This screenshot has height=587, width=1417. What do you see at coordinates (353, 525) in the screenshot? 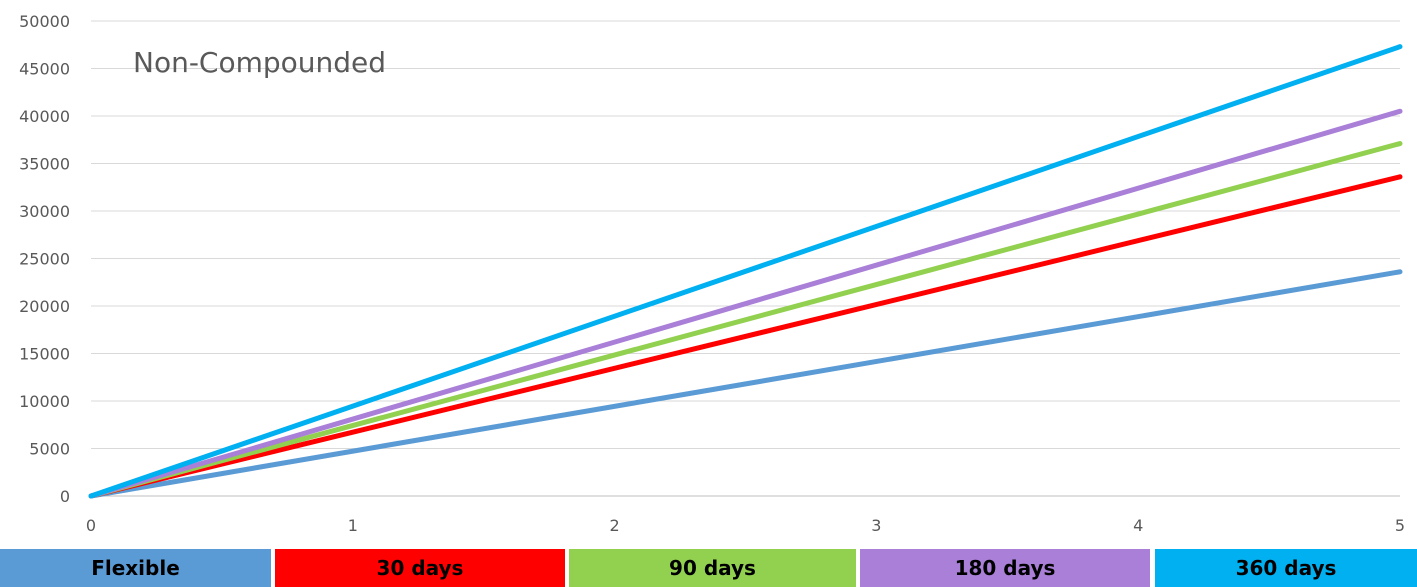
I see `x-tick-label: 1` at bounding box center [353, 525].